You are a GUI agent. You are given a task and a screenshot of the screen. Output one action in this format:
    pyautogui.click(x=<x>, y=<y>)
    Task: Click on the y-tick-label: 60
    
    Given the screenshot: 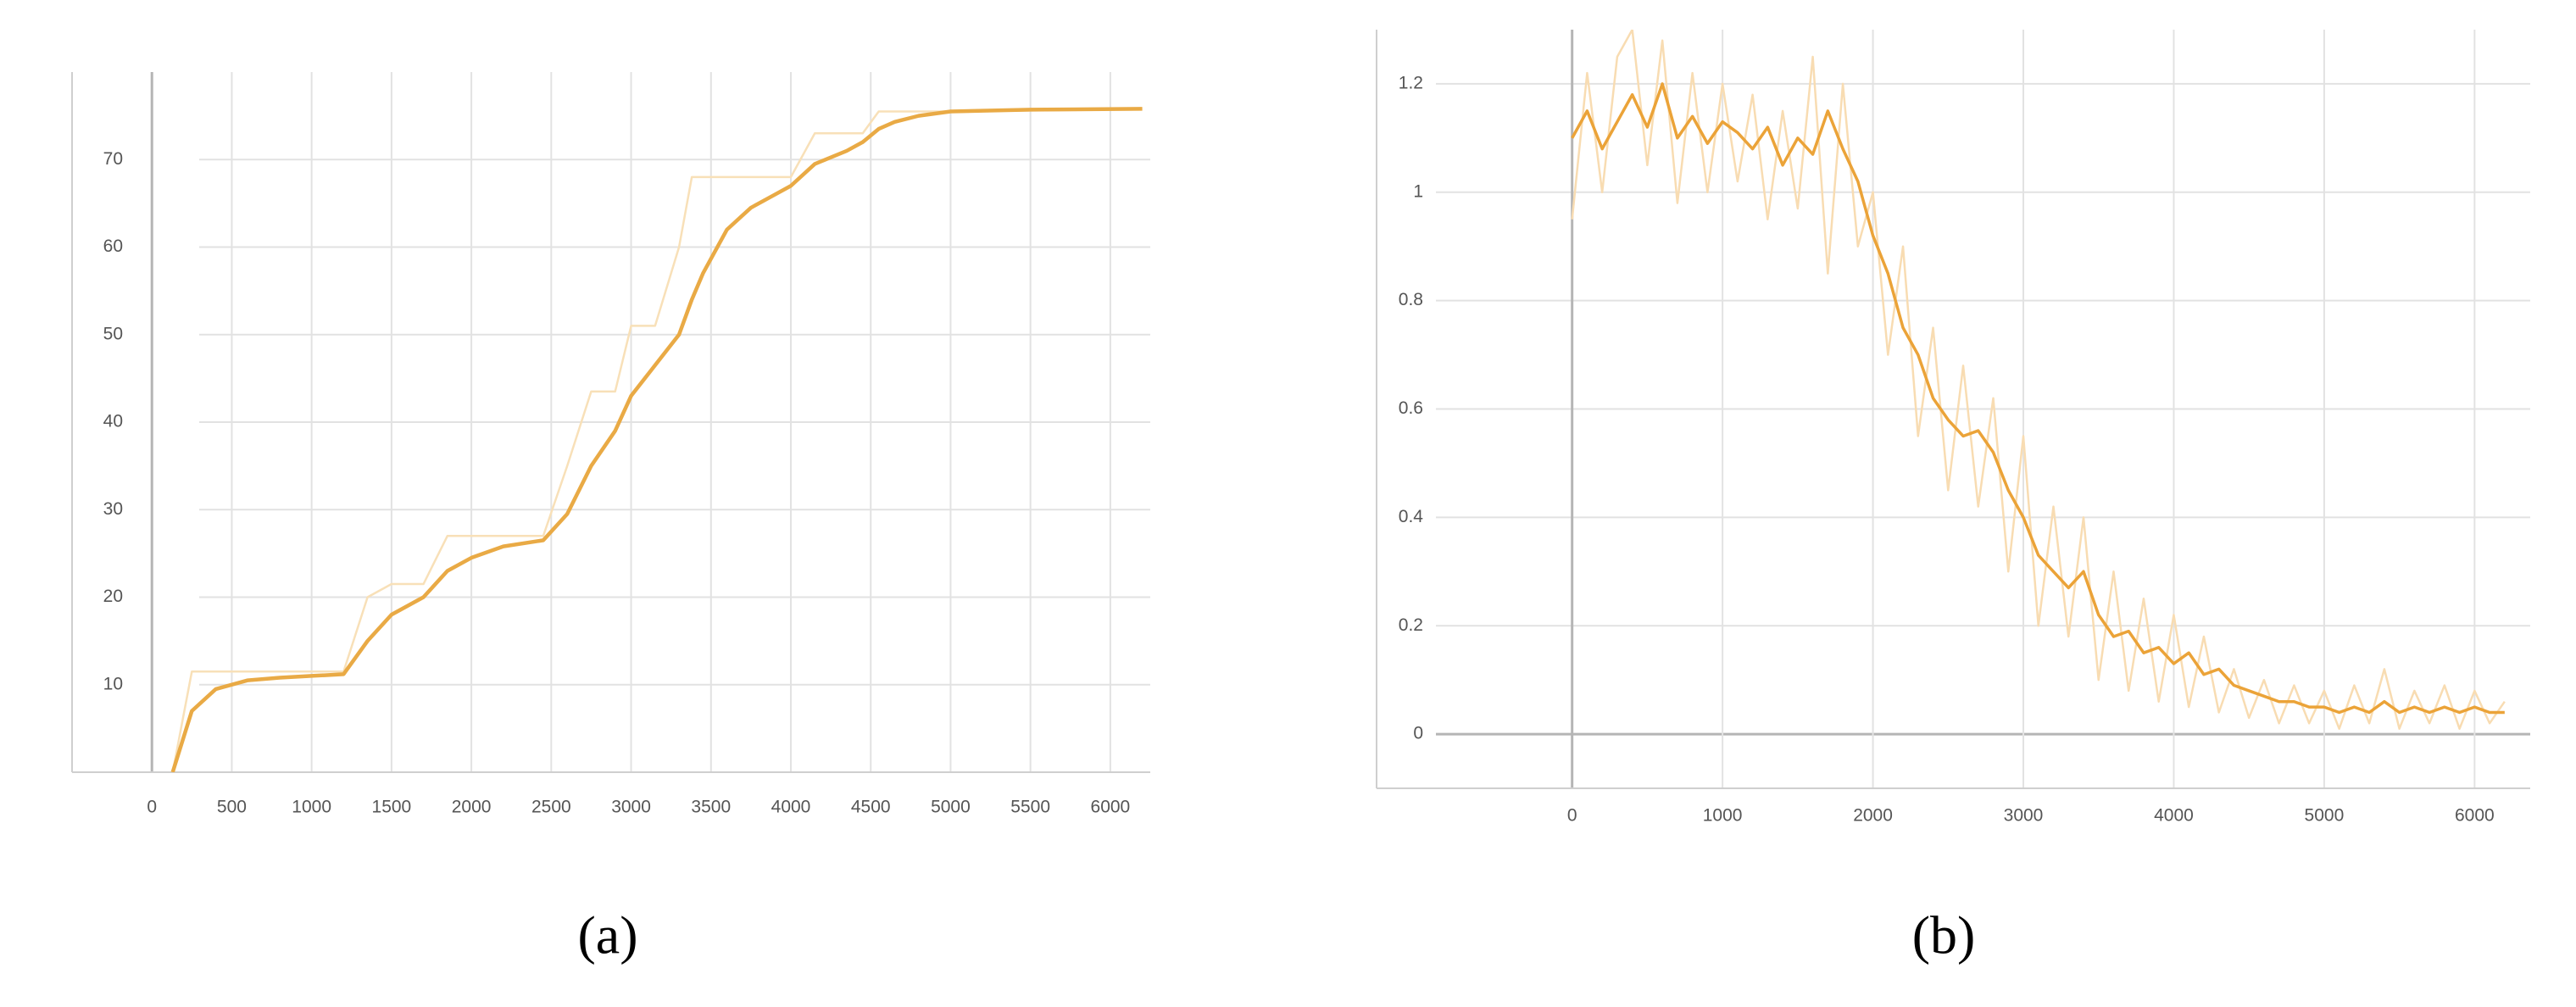 What is the action you would take?
    pyautogui.click(x=113, y=246)
    